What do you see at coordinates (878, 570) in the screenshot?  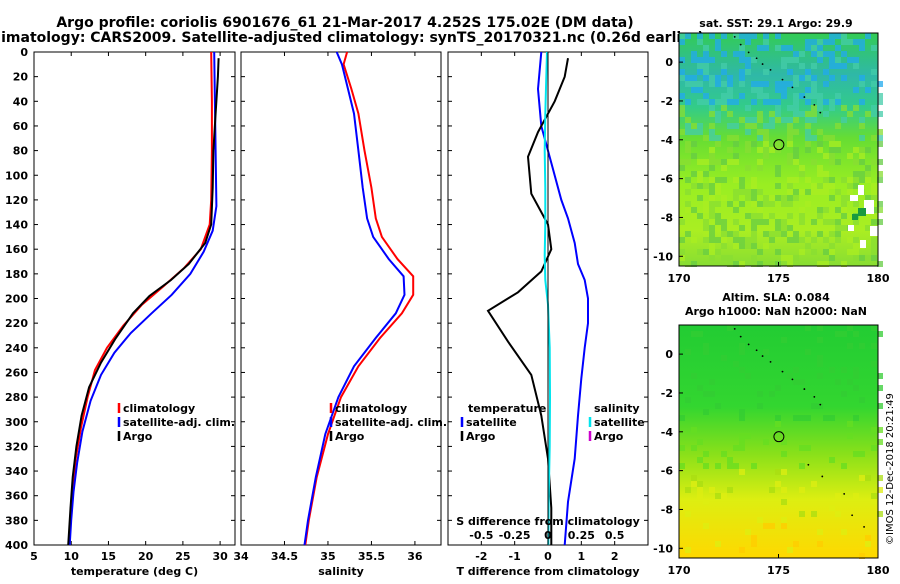 I see `x-tick-label: 180` at bounding box center [878, 570].